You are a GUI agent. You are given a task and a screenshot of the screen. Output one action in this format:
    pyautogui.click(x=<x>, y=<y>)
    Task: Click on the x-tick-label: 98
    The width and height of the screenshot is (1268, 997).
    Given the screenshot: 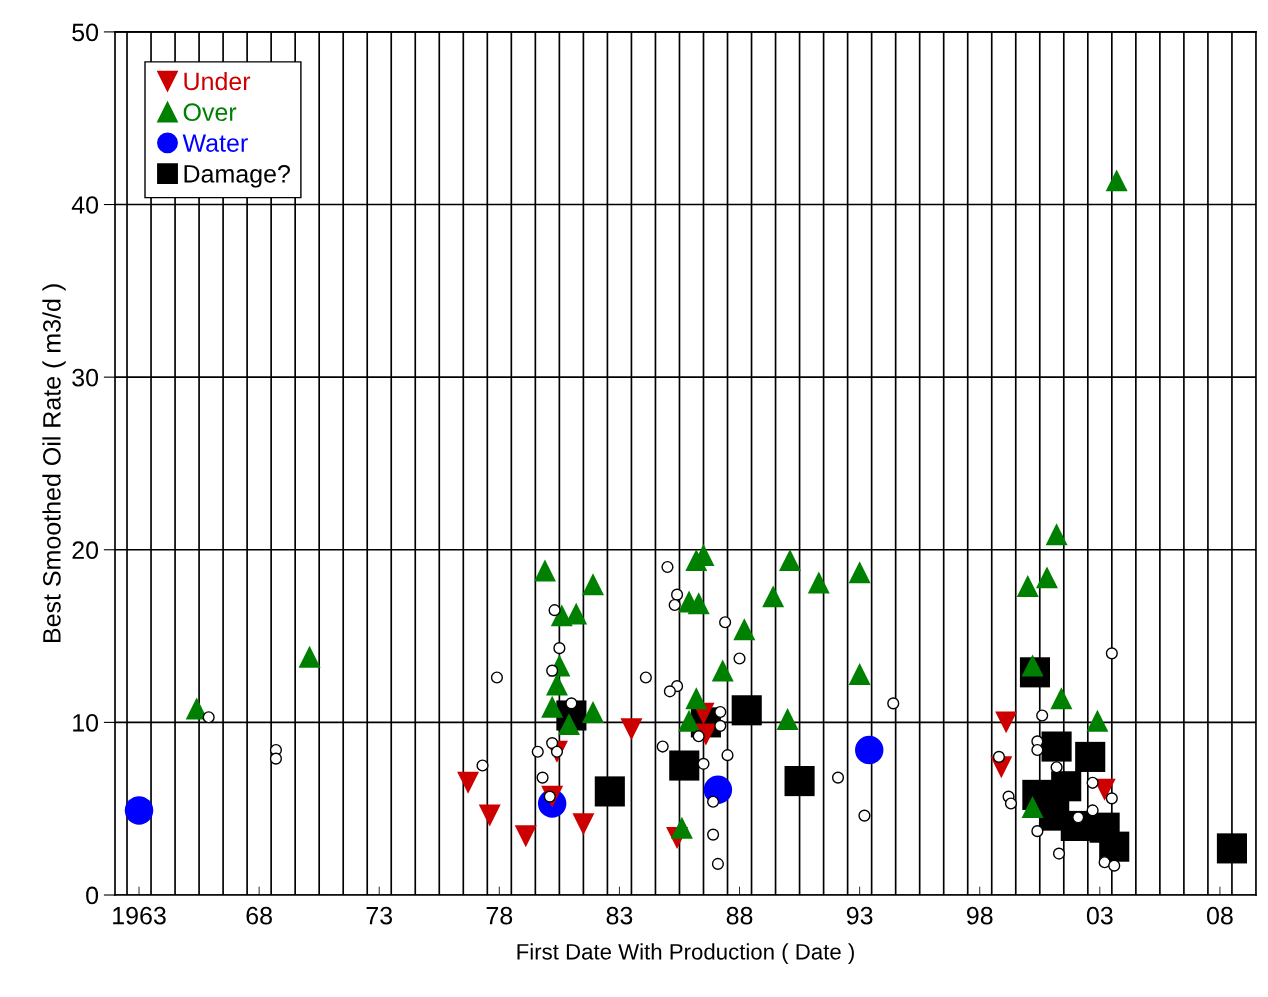 What is the action you would take?
    pyautogui.click(x=979, y=915)
    